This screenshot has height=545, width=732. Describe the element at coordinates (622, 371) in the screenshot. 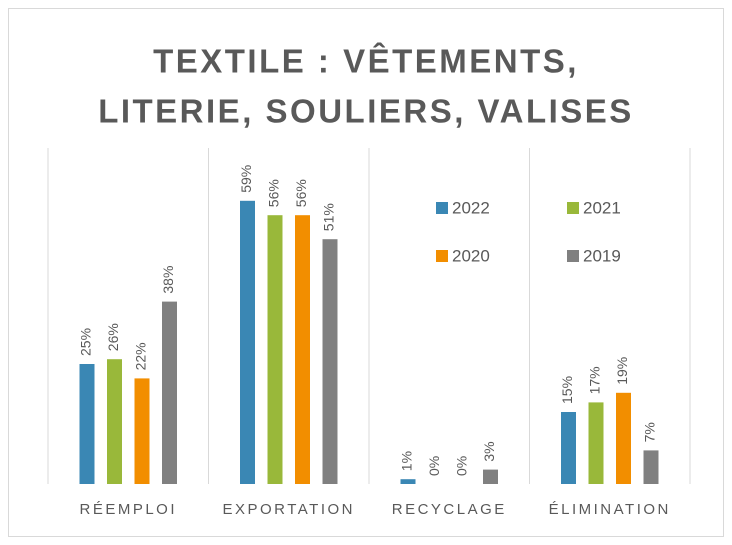

I see `data-label: 19%` at that location.